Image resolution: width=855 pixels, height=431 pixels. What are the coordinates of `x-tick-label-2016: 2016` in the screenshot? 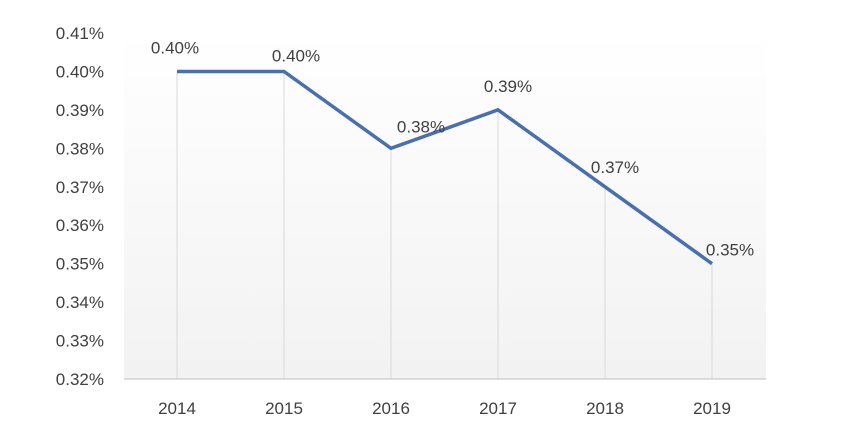 It's located at (391, 408).